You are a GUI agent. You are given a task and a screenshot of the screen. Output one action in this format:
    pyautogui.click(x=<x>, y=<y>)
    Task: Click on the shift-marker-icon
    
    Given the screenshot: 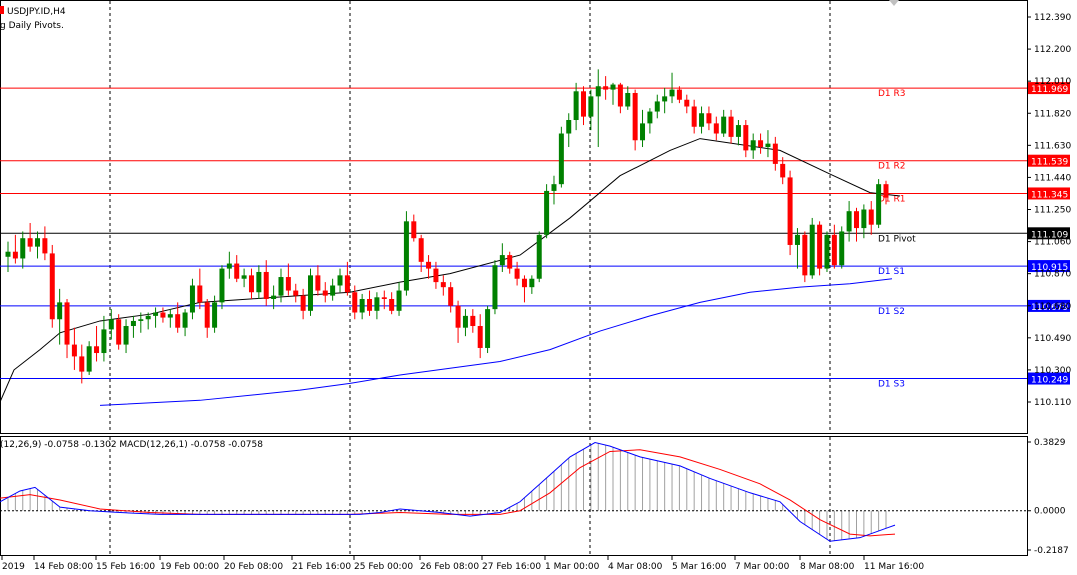 What is the action you would take?
    pyautogui.click(x=894, y=3)
    